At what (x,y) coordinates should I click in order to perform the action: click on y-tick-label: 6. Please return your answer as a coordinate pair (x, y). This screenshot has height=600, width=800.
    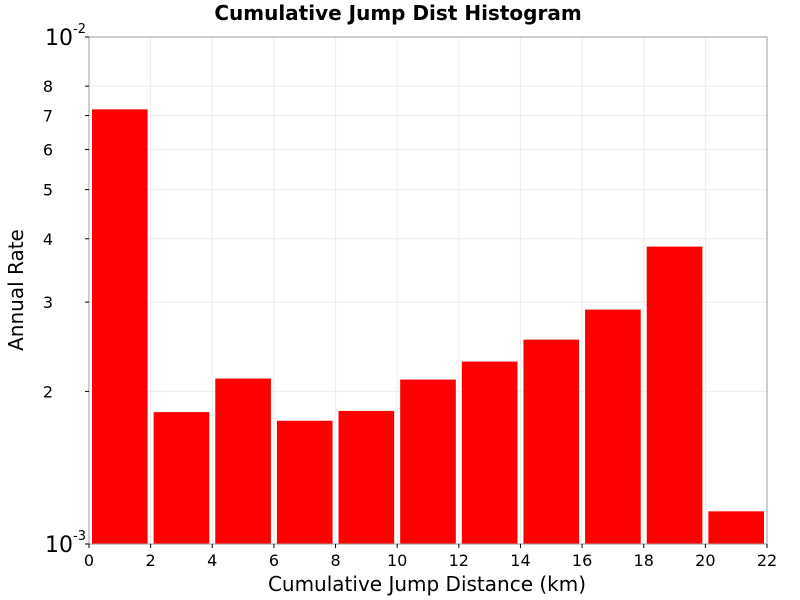
    Looking at the image, I should click on (48, 149).